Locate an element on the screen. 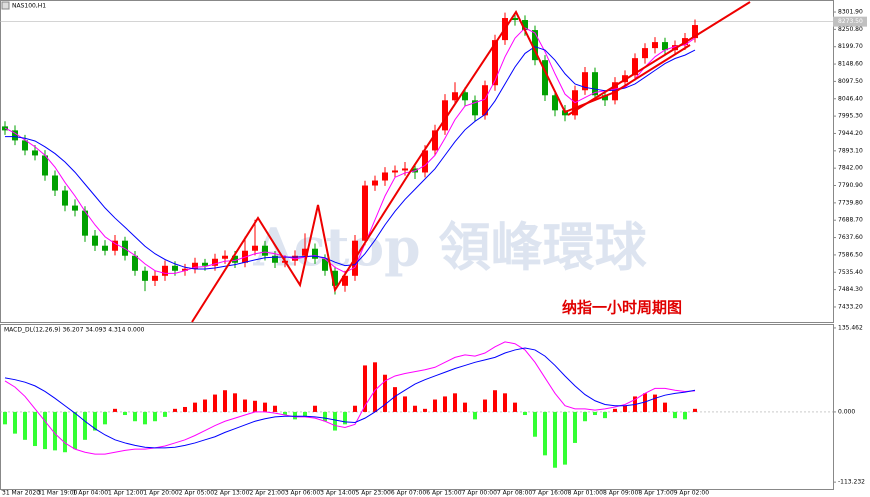  y-tick-label: 8046.40 is located at coordinates (850, 98).